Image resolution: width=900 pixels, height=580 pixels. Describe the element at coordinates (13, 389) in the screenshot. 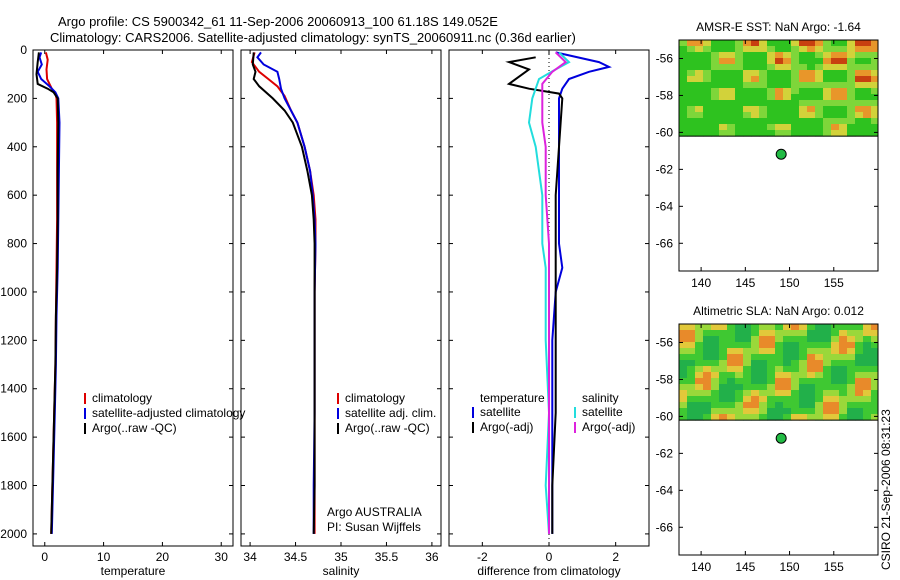

I see `y-tick-label: 1400` at that location.